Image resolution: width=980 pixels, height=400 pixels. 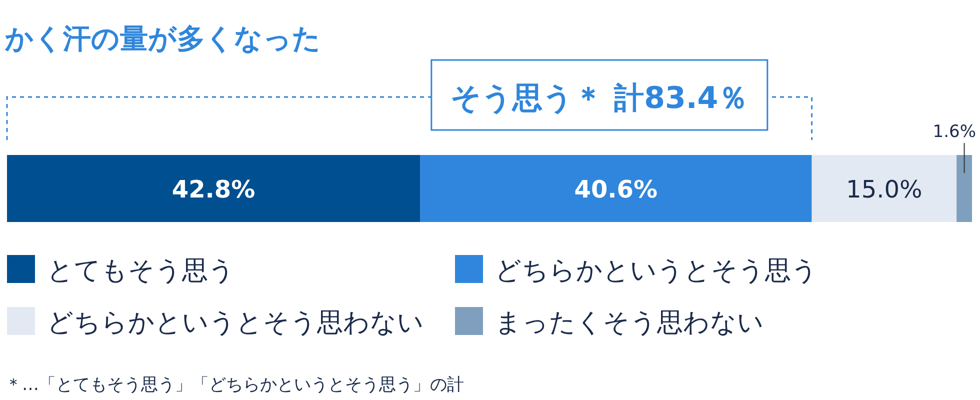 I want to click on data-label: 42.8%, so click(x=214, y=190).